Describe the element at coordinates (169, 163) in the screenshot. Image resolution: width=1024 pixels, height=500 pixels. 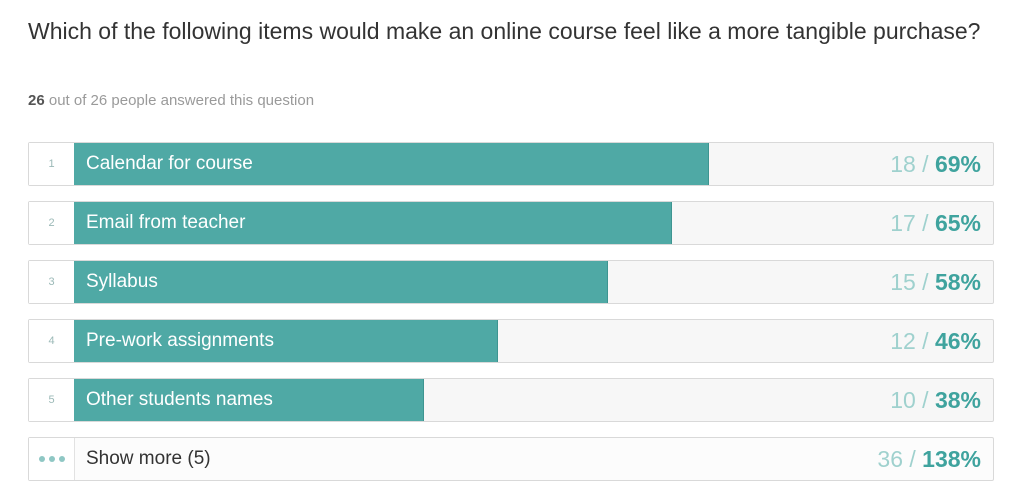
I see `answer-label: Calendar for course` at that location.